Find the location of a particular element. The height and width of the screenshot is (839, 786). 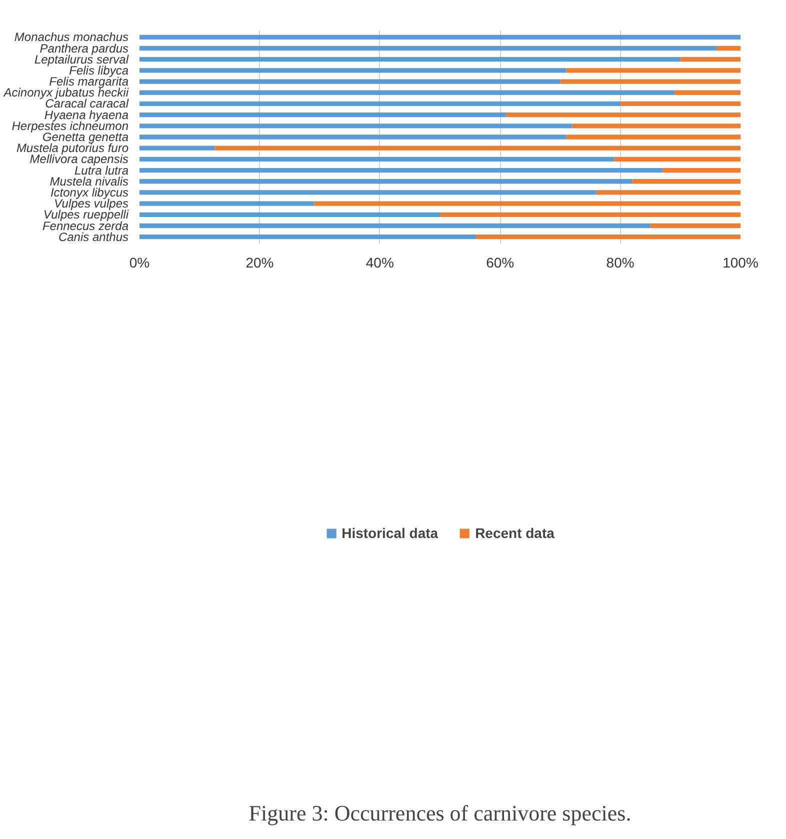

x-tick-label: 80% is located at coordinates (620, 262).